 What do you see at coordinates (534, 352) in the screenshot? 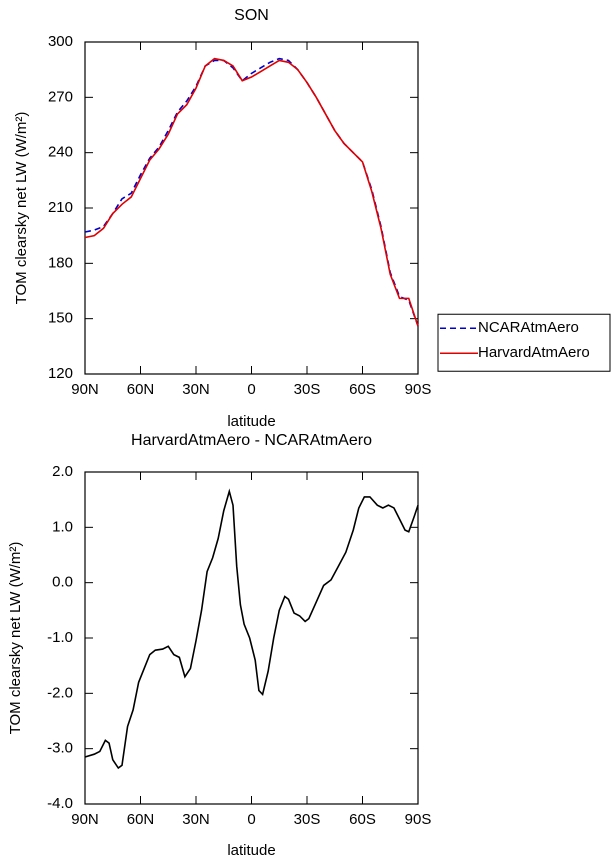
I see `legend-label: HarvardAtmAero` at bounding box center [534, 352].